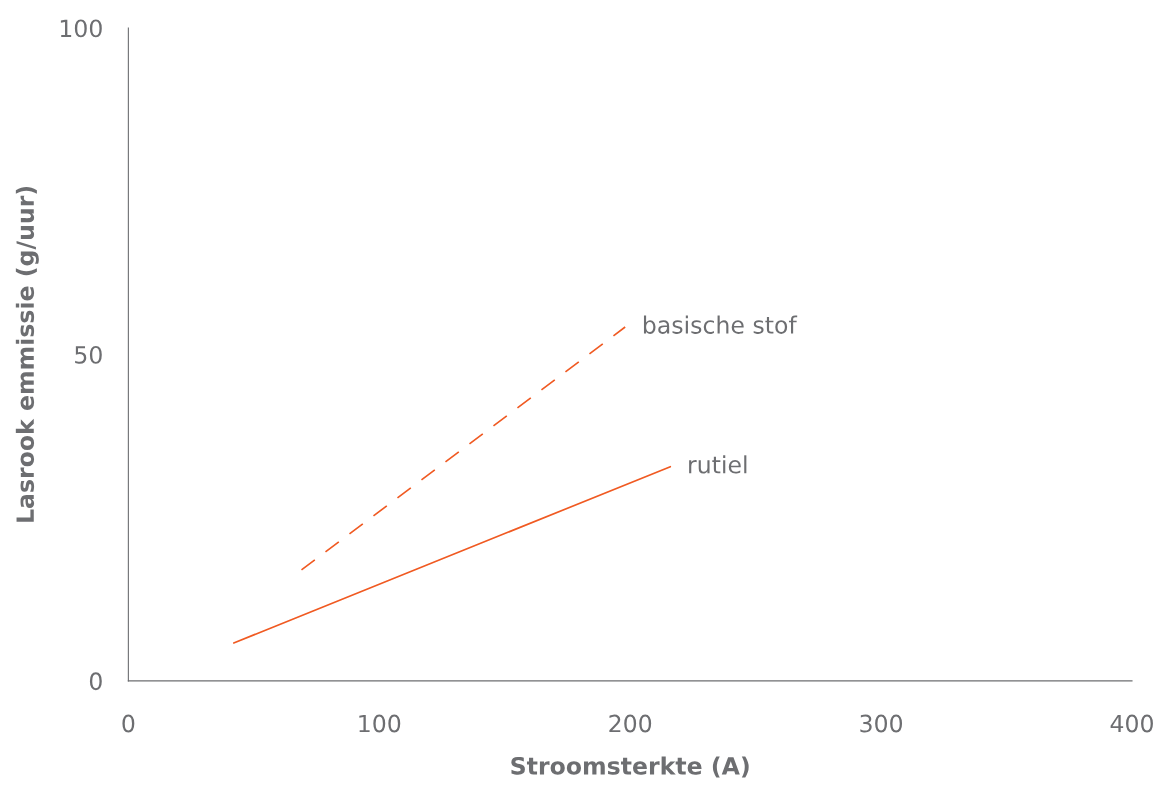  I want to click on x-tick-label: 200, so click(630, 723).